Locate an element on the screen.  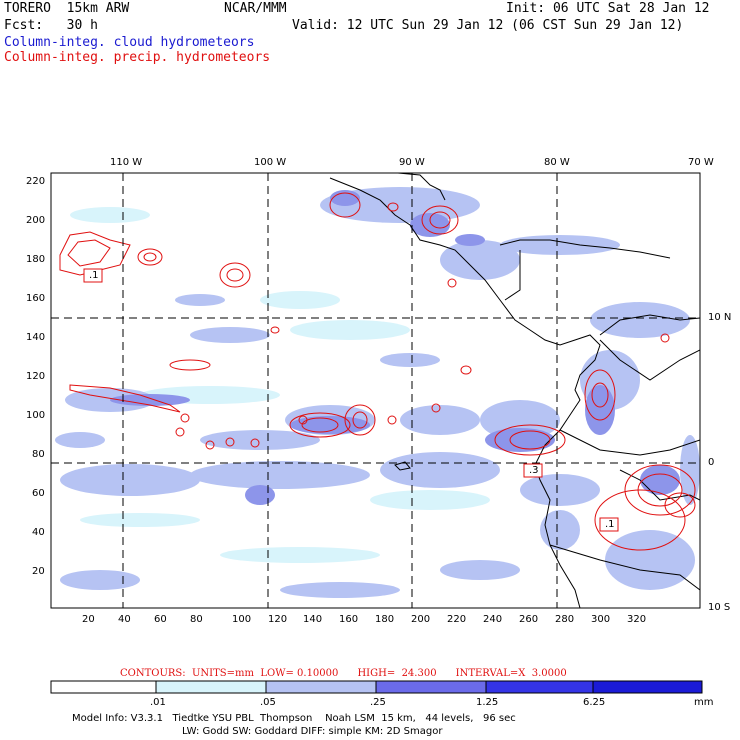
x-tick: 300 is located at coordinates (601, 619).